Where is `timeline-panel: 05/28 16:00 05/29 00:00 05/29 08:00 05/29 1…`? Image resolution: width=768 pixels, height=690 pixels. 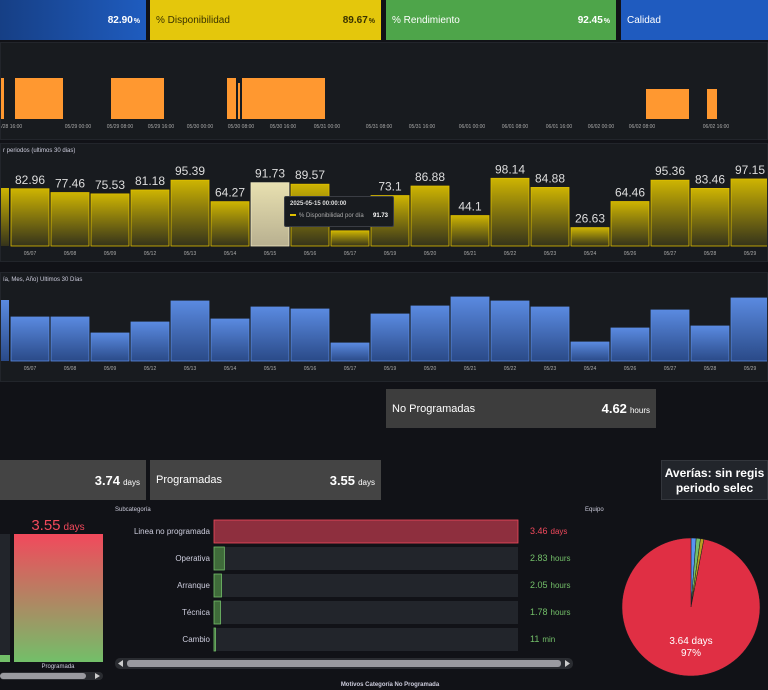 timeline-panel: 05/28 16:00 05/29 00:00 05/29 08:00 05/29 1… is located at coordinates (384, 91).